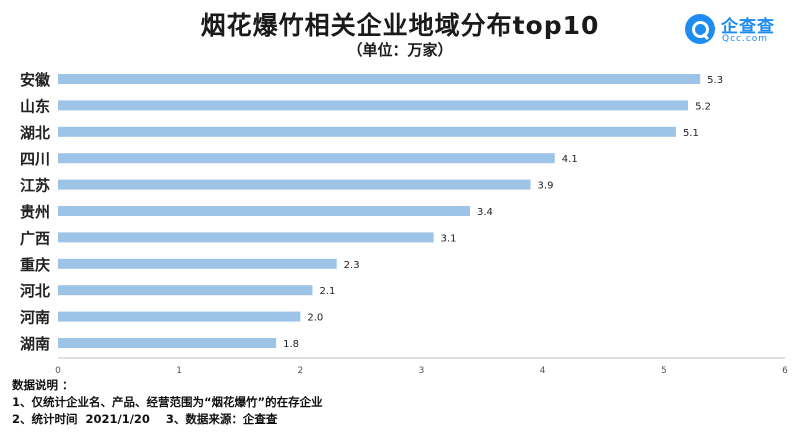 This screenshot has width=800, height=433. Describe the element at coordinates (315, 318) in the screenshot. I see `value-label-9: 2.0` at that location.